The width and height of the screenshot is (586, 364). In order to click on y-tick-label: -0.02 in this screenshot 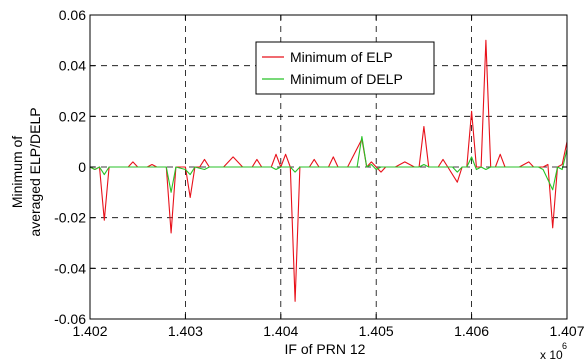, I will do `click(70, 218)`.